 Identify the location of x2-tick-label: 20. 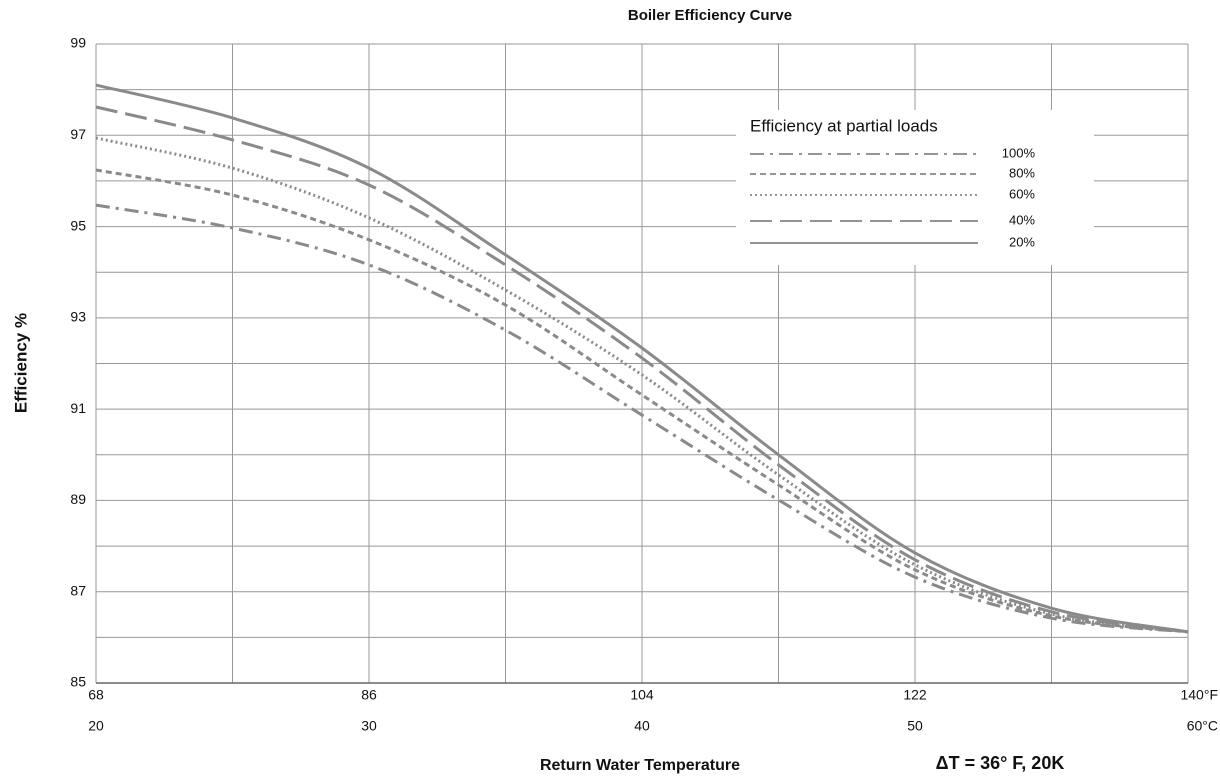
(96, 726).